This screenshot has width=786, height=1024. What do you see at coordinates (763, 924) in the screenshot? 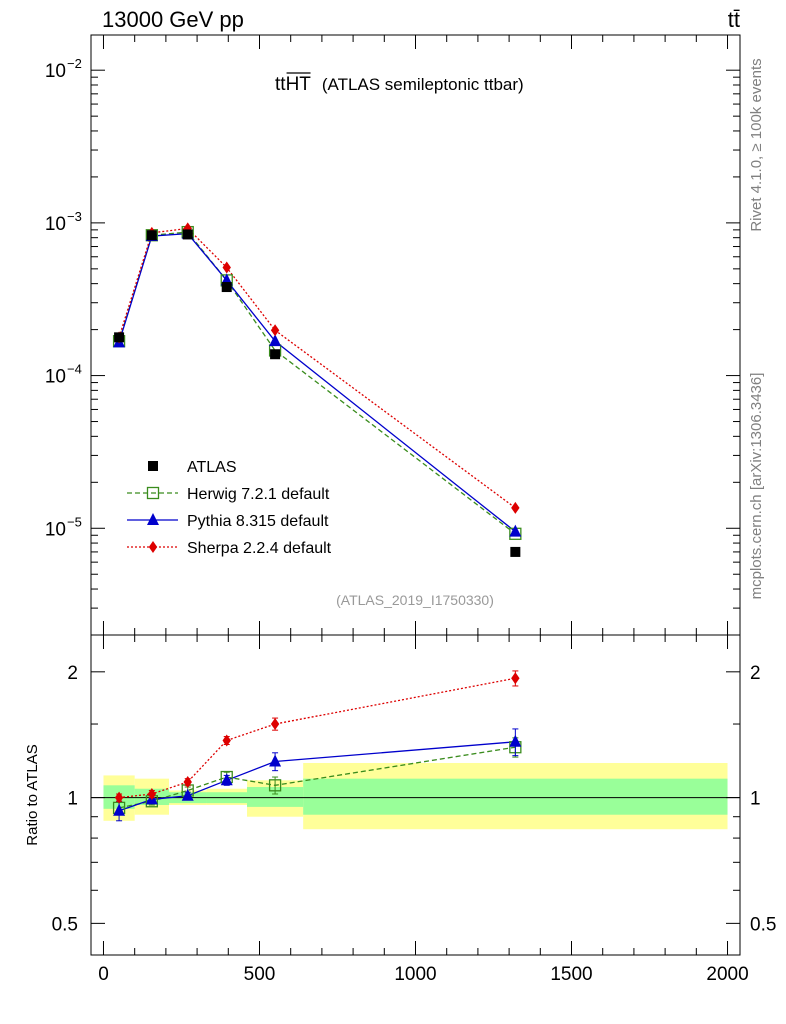
I see `ratio-y-tick-label-right: 0.5` at bounding box center [763, 924].